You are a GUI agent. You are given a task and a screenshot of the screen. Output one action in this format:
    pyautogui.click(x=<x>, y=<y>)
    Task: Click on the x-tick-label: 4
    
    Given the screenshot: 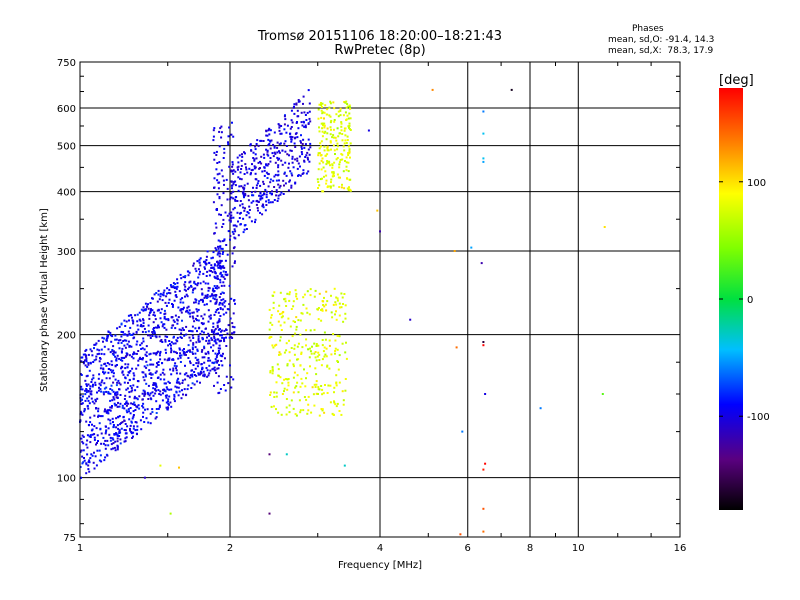 What is the action you would take?
    pyautogui.click(x=380, y=548)
    